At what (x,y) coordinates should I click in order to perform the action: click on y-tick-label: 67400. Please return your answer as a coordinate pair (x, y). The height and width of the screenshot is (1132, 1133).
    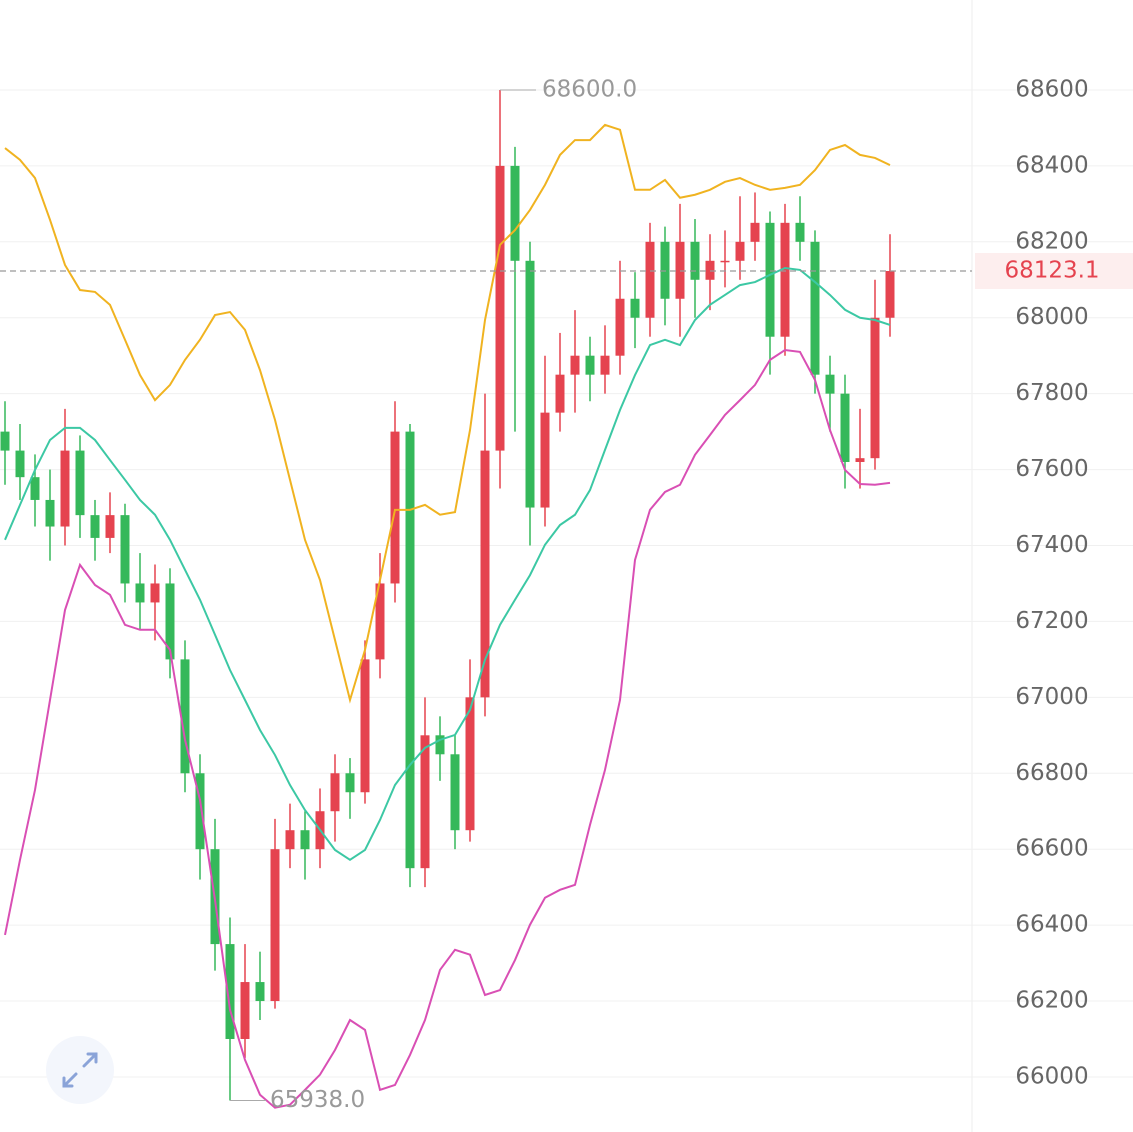
    Looking at the image, I should click on (1051, 545).